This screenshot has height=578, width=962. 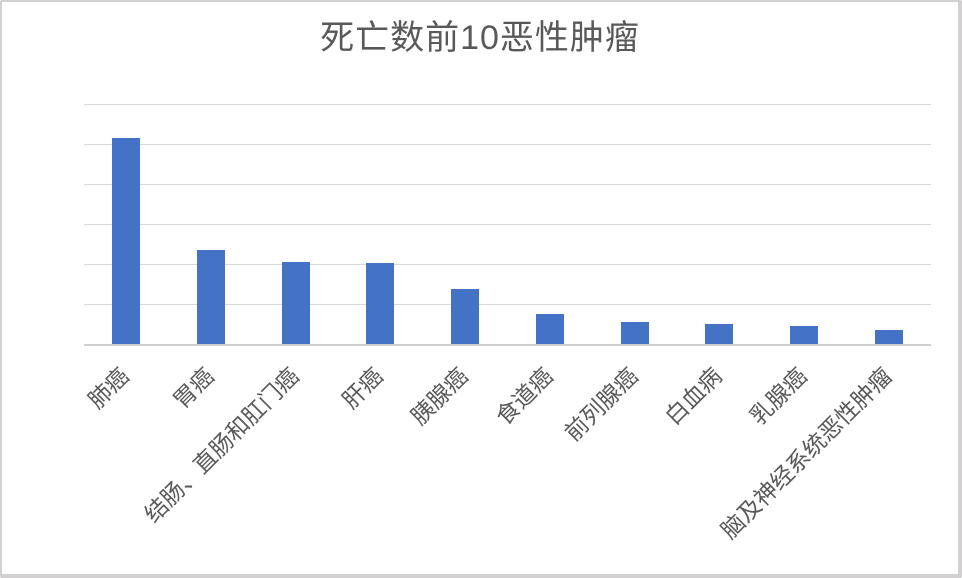 I want to click on x-axis-label: 白血病, so click(x=694, y=396).